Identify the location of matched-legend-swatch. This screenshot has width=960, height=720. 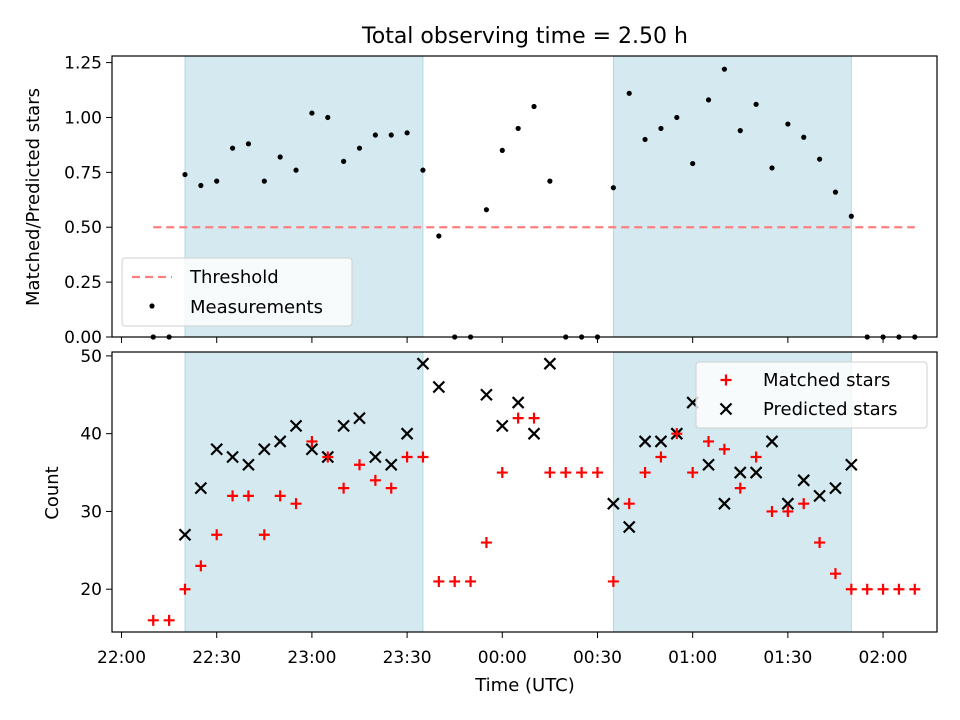
(726, 380).